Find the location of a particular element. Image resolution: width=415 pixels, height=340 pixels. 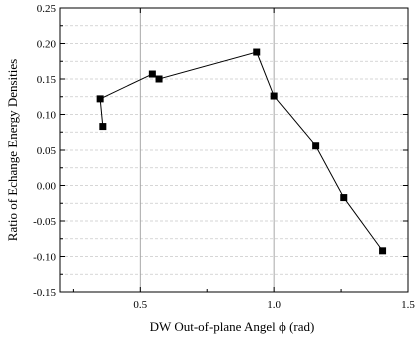

y-tick-label: -0.15 is located at coordinates (44, 293).